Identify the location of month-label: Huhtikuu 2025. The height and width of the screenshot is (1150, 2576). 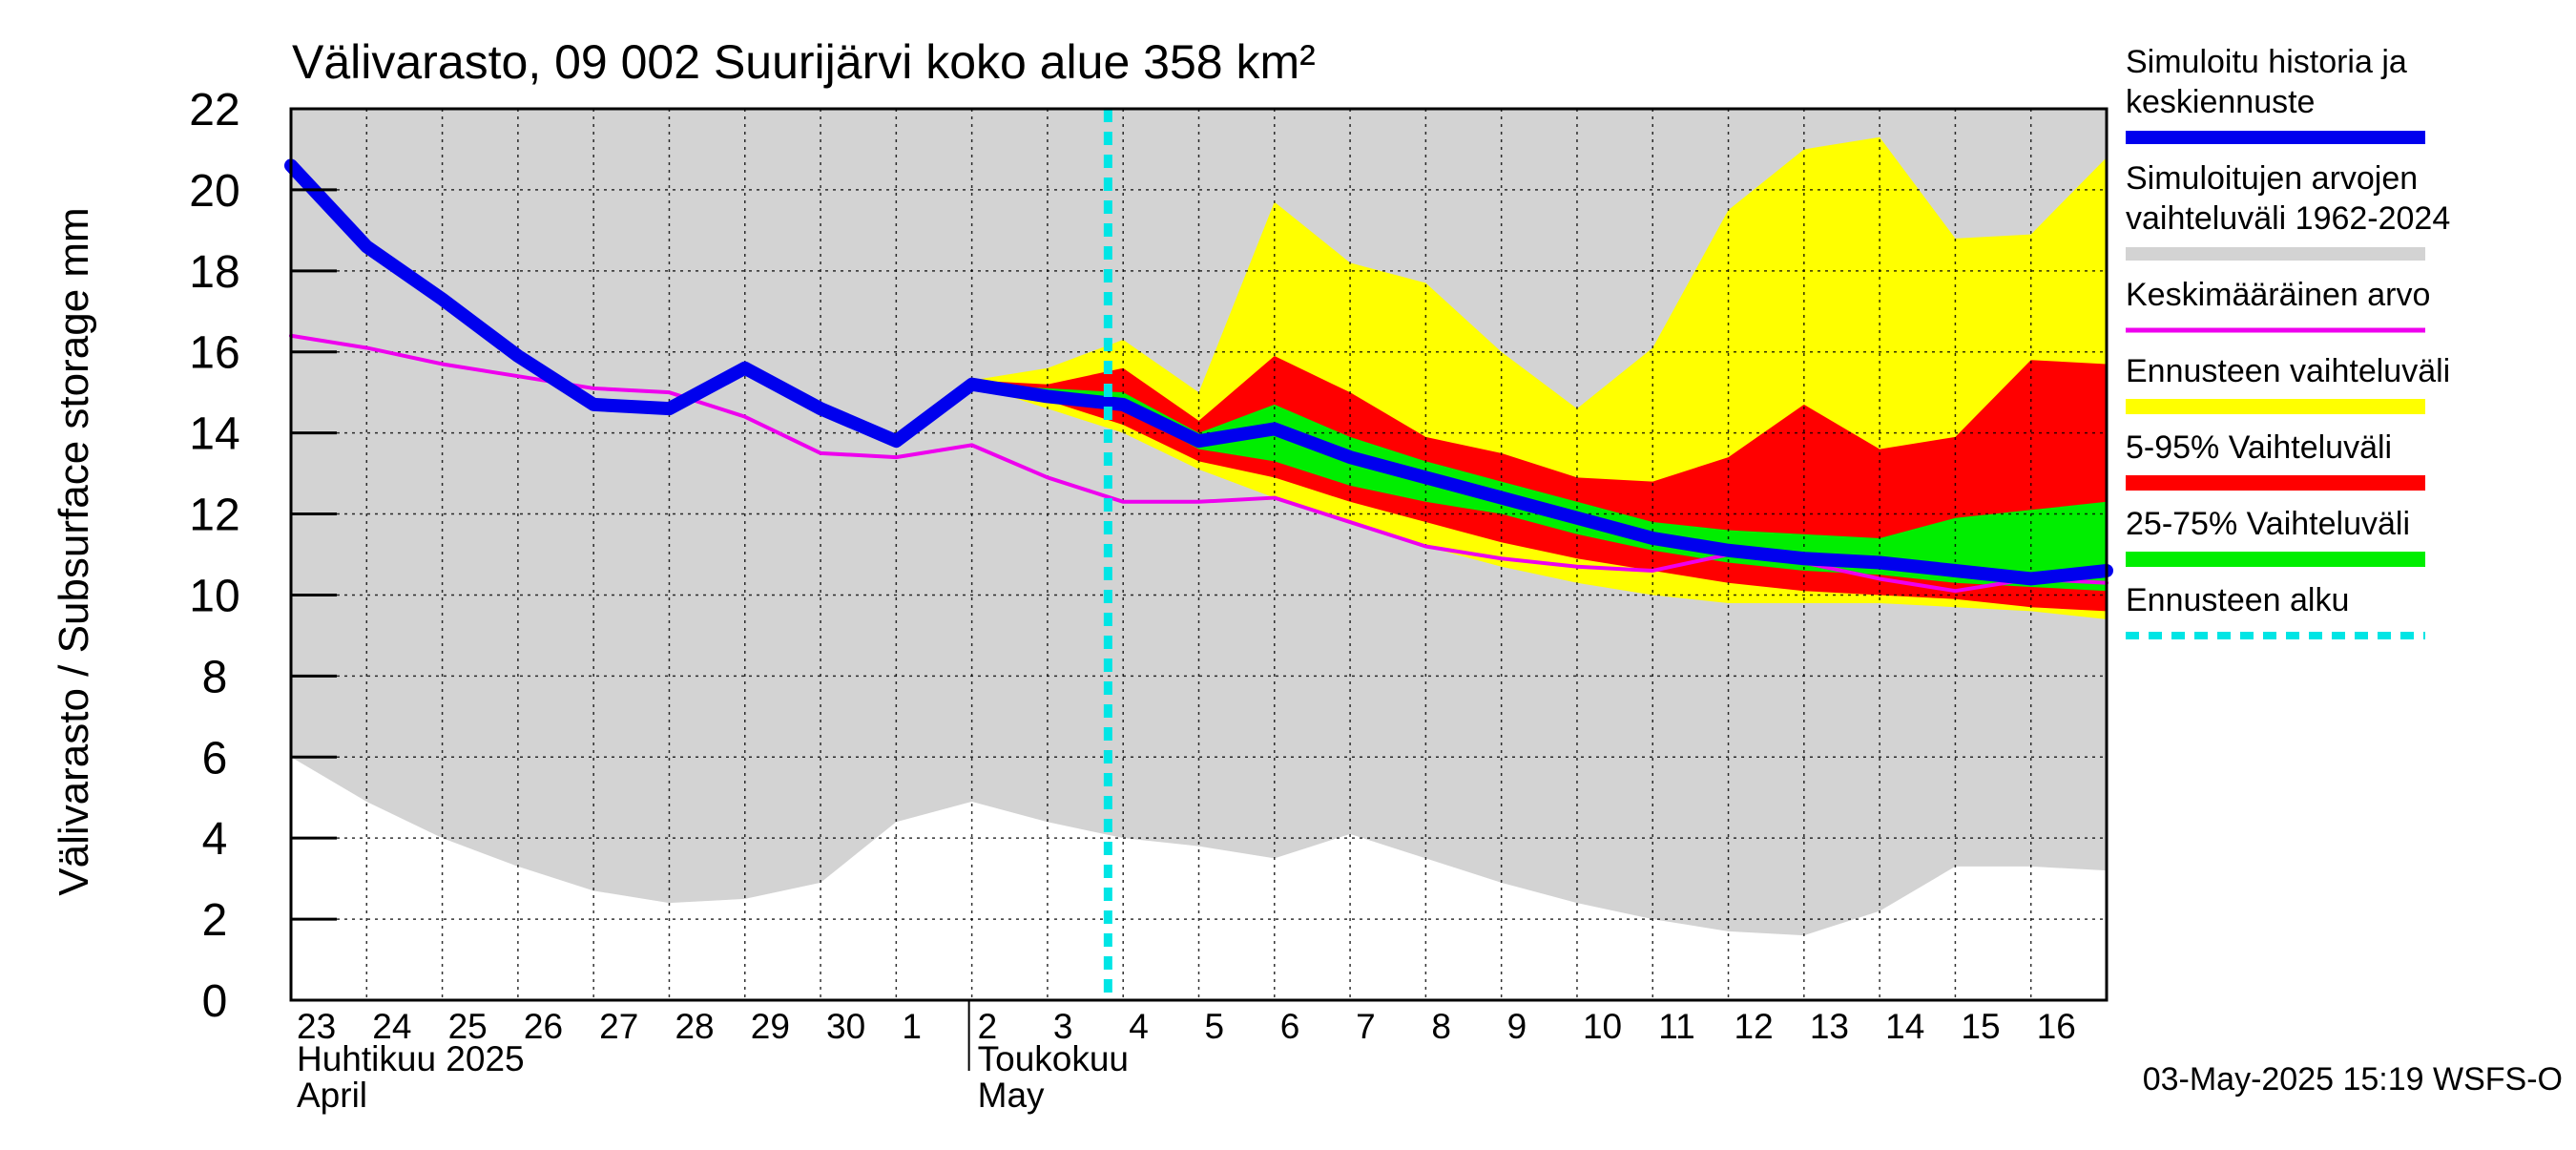
(411, 1058).